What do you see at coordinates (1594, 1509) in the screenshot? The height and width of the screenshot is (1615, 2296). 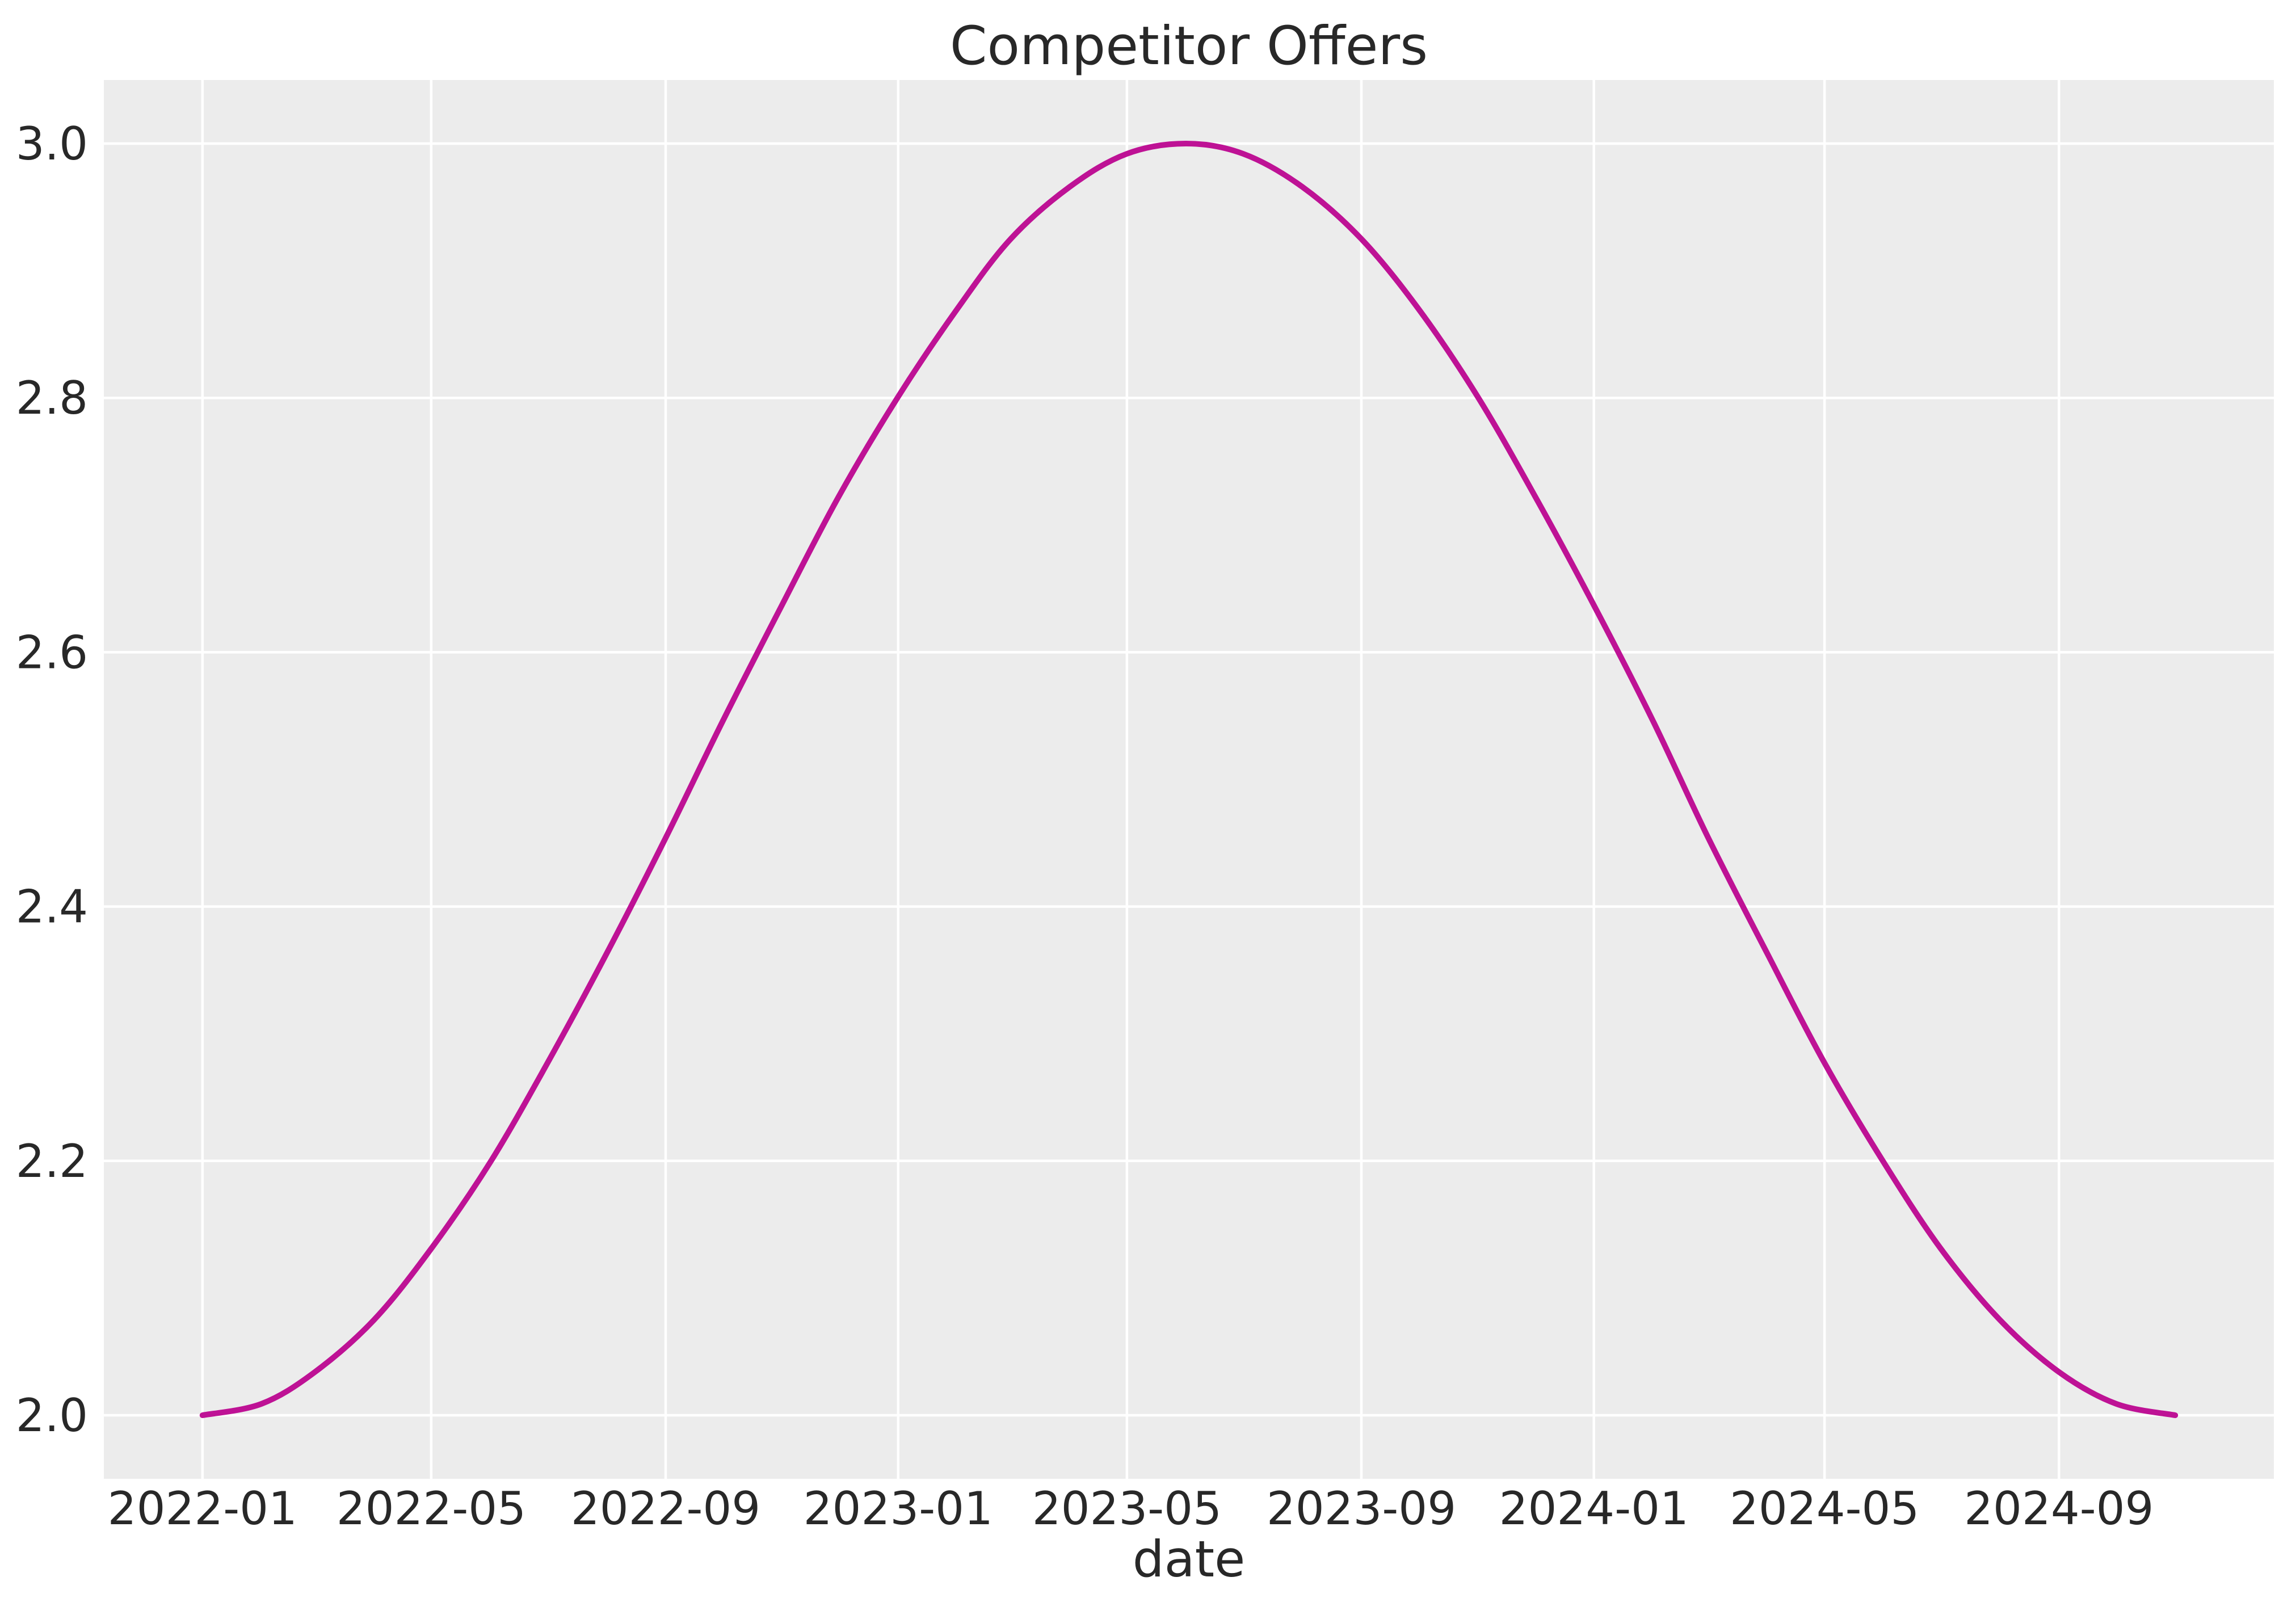 I see `x-tick-label: 2024-01` at bounding box center [1594, 1509].